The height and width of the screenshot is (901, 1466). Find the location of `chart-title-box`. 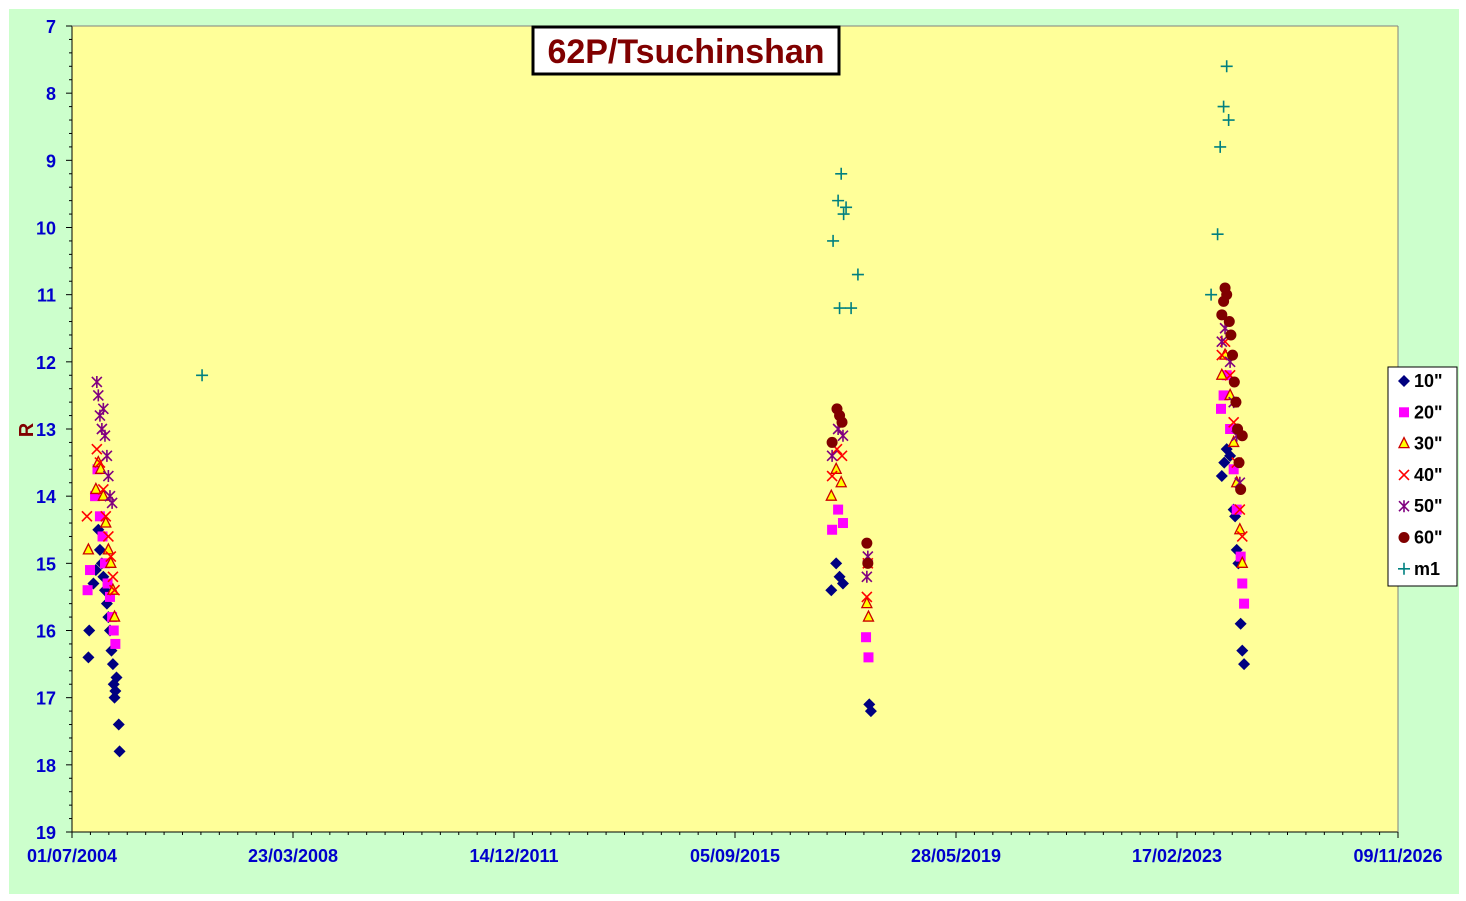

chart-title-box is located at coordinates (686, 50).